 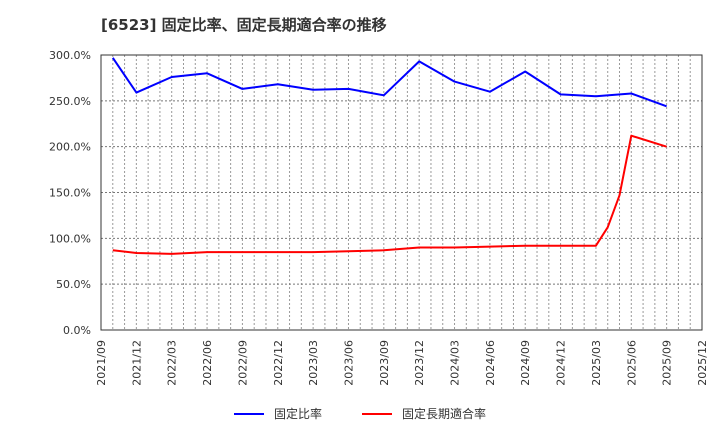 What do you see at coordinates (419, 363) in the screenshot?
I see `x-tick-label: 2023/12` at bounding box center [419, 363].